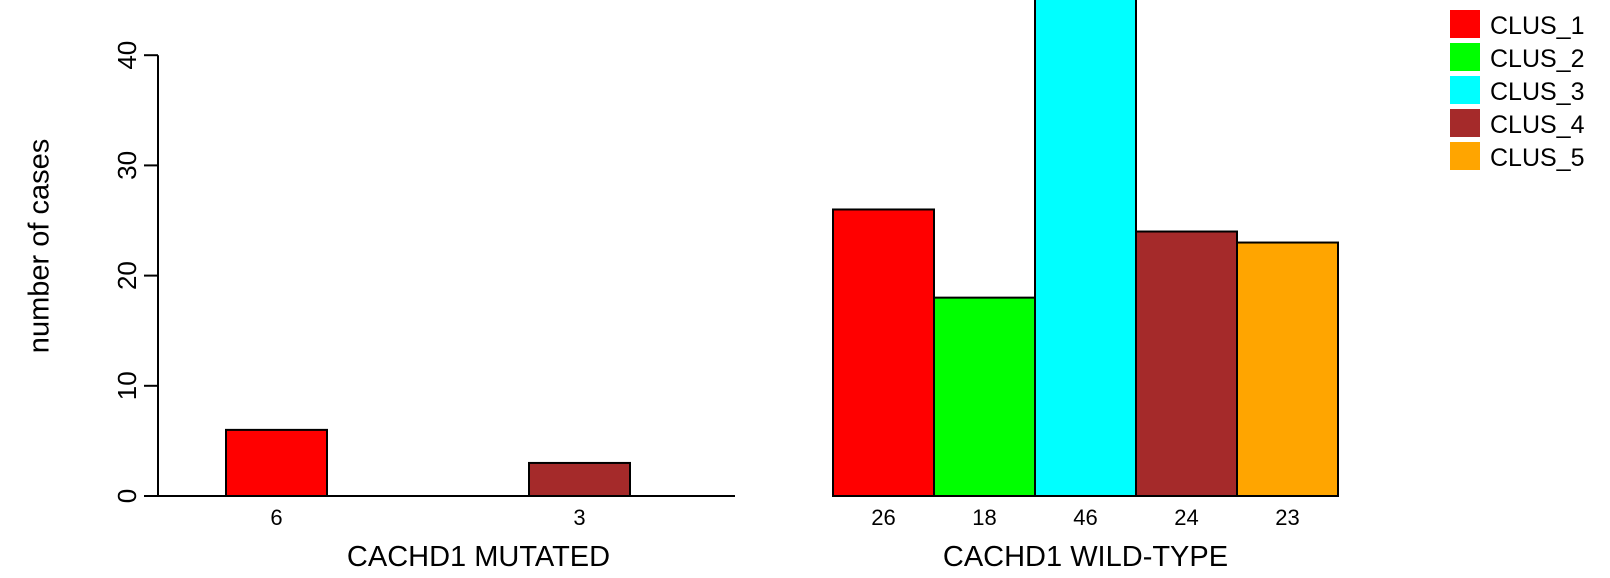 The height and width of the screenshot is (578, 1610). What do you see at coordinates (1085, 517) in the screenshot?
I see `bar-count-label: 46` at bounding box center [1085, 517].